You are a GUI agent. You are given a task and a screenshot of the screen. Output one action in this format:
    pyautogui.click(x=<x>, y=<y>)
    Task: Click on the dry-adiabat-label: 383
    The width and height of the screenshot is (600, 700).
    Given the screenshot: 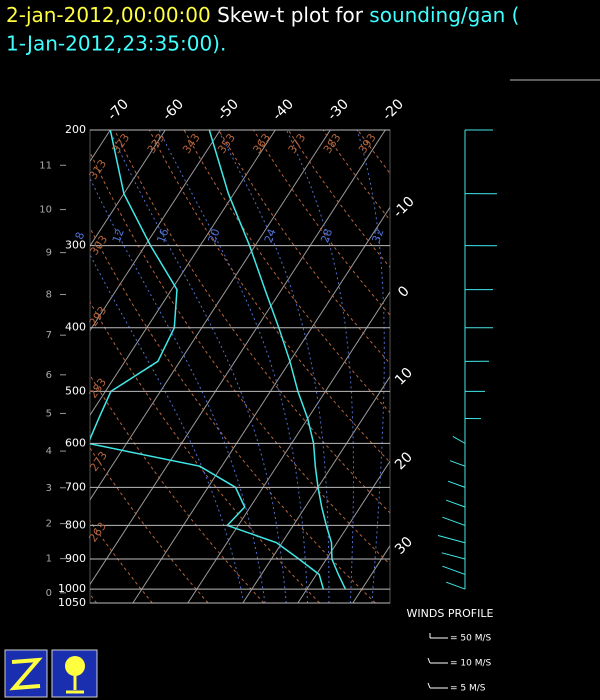 What is the action you would take?
    pyautogui.click(x=332, y=143)
    